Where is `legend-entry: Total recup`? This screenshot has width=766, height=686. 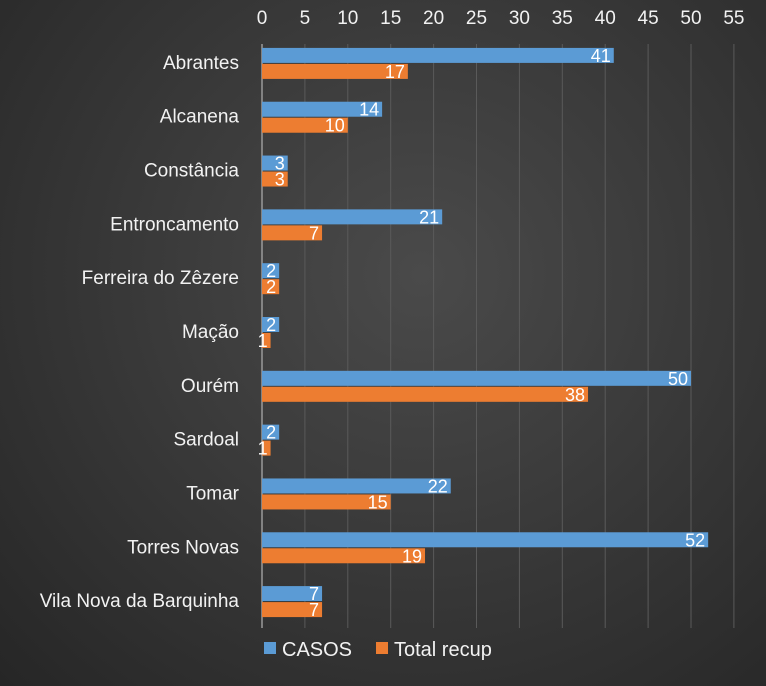 legend-entry: Total recup is located at coordinates (443, 650).